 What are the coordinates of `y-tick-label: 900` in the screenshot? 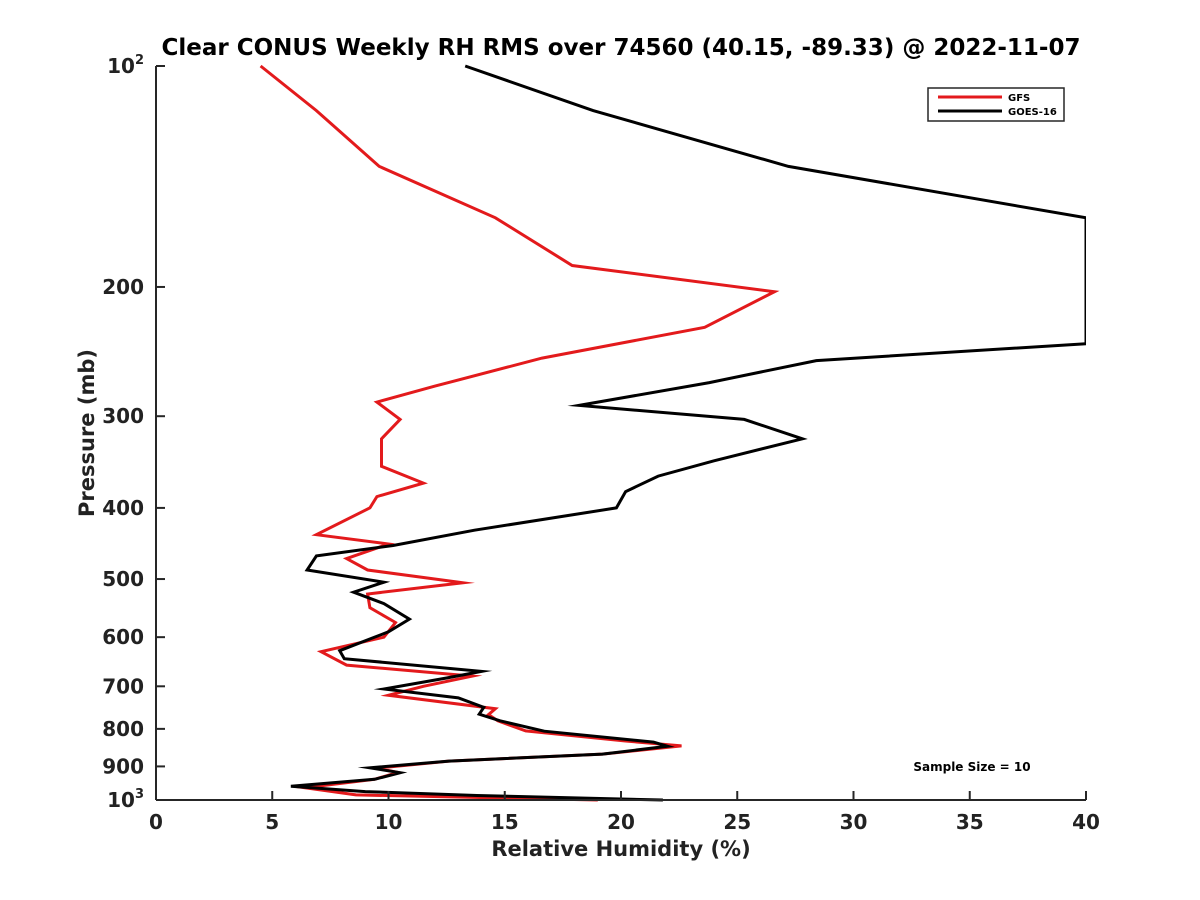 It's located at (123, 766).